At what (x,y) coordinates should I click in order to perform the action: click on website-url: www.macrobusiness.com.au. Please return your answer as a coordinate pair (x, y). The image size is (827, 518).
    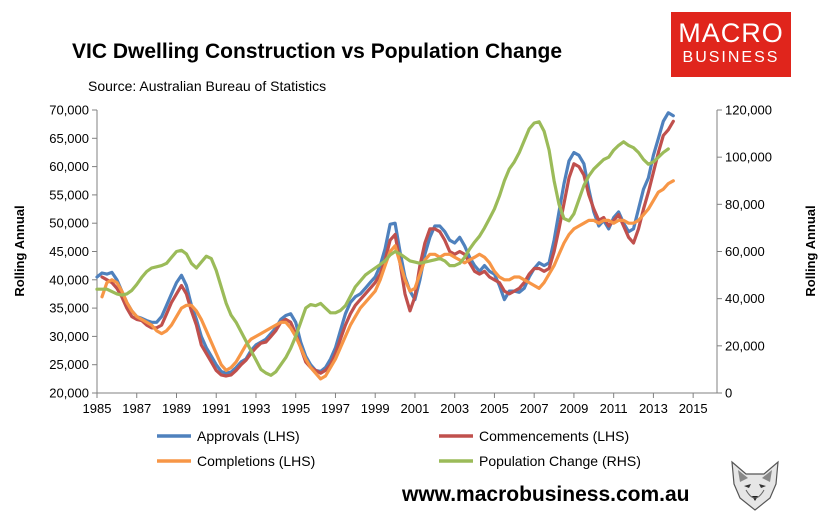
    Looking at the image, I should click on (546, 494).